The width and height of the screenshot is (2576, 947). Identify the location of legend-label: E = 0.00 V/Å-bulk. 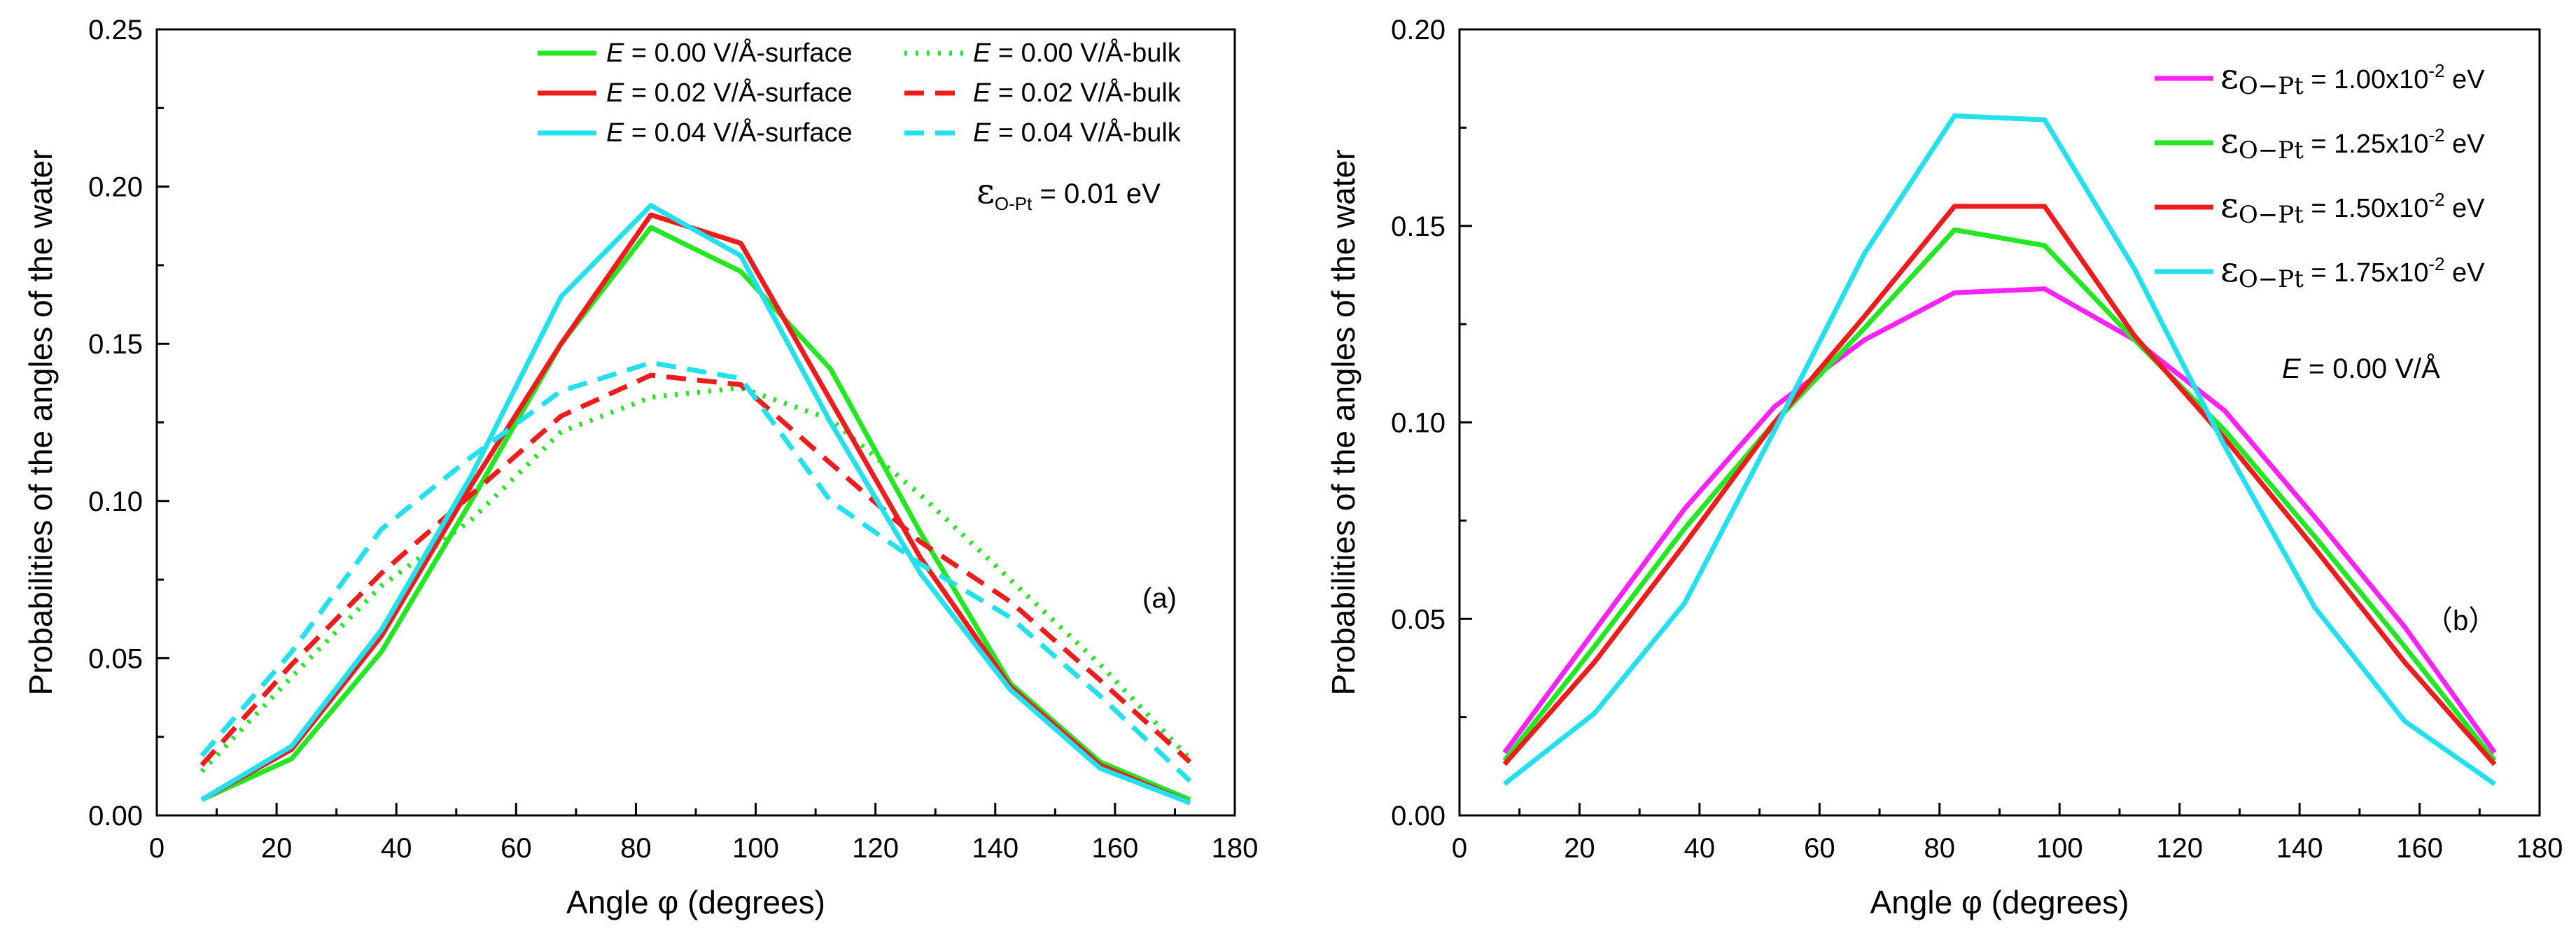
(1077, 53).